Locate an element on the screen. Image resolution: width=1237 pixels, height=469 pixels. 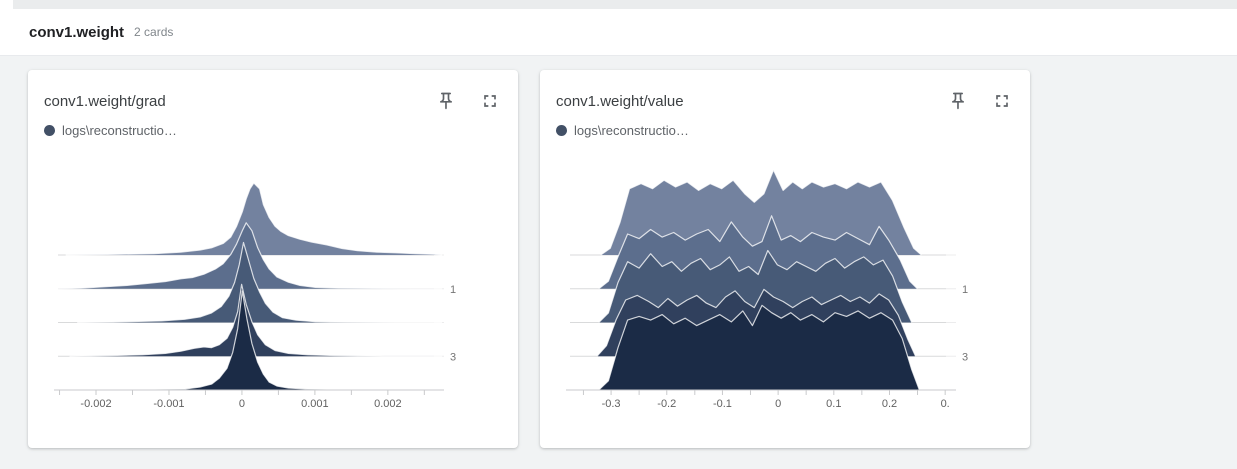
svg-text: 0.001 is located at coordinates (315, 404).